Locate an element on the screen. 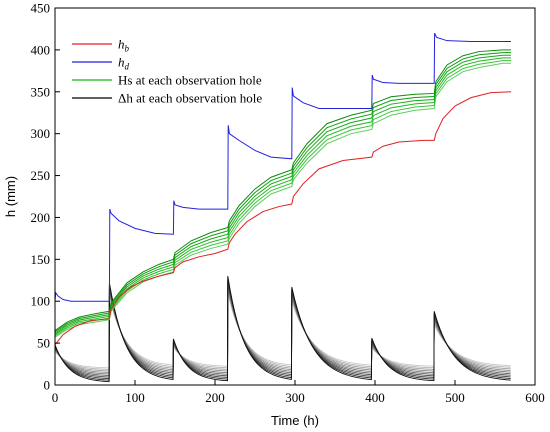  y-tick-label: 150 is located at coordinates (41, 259).